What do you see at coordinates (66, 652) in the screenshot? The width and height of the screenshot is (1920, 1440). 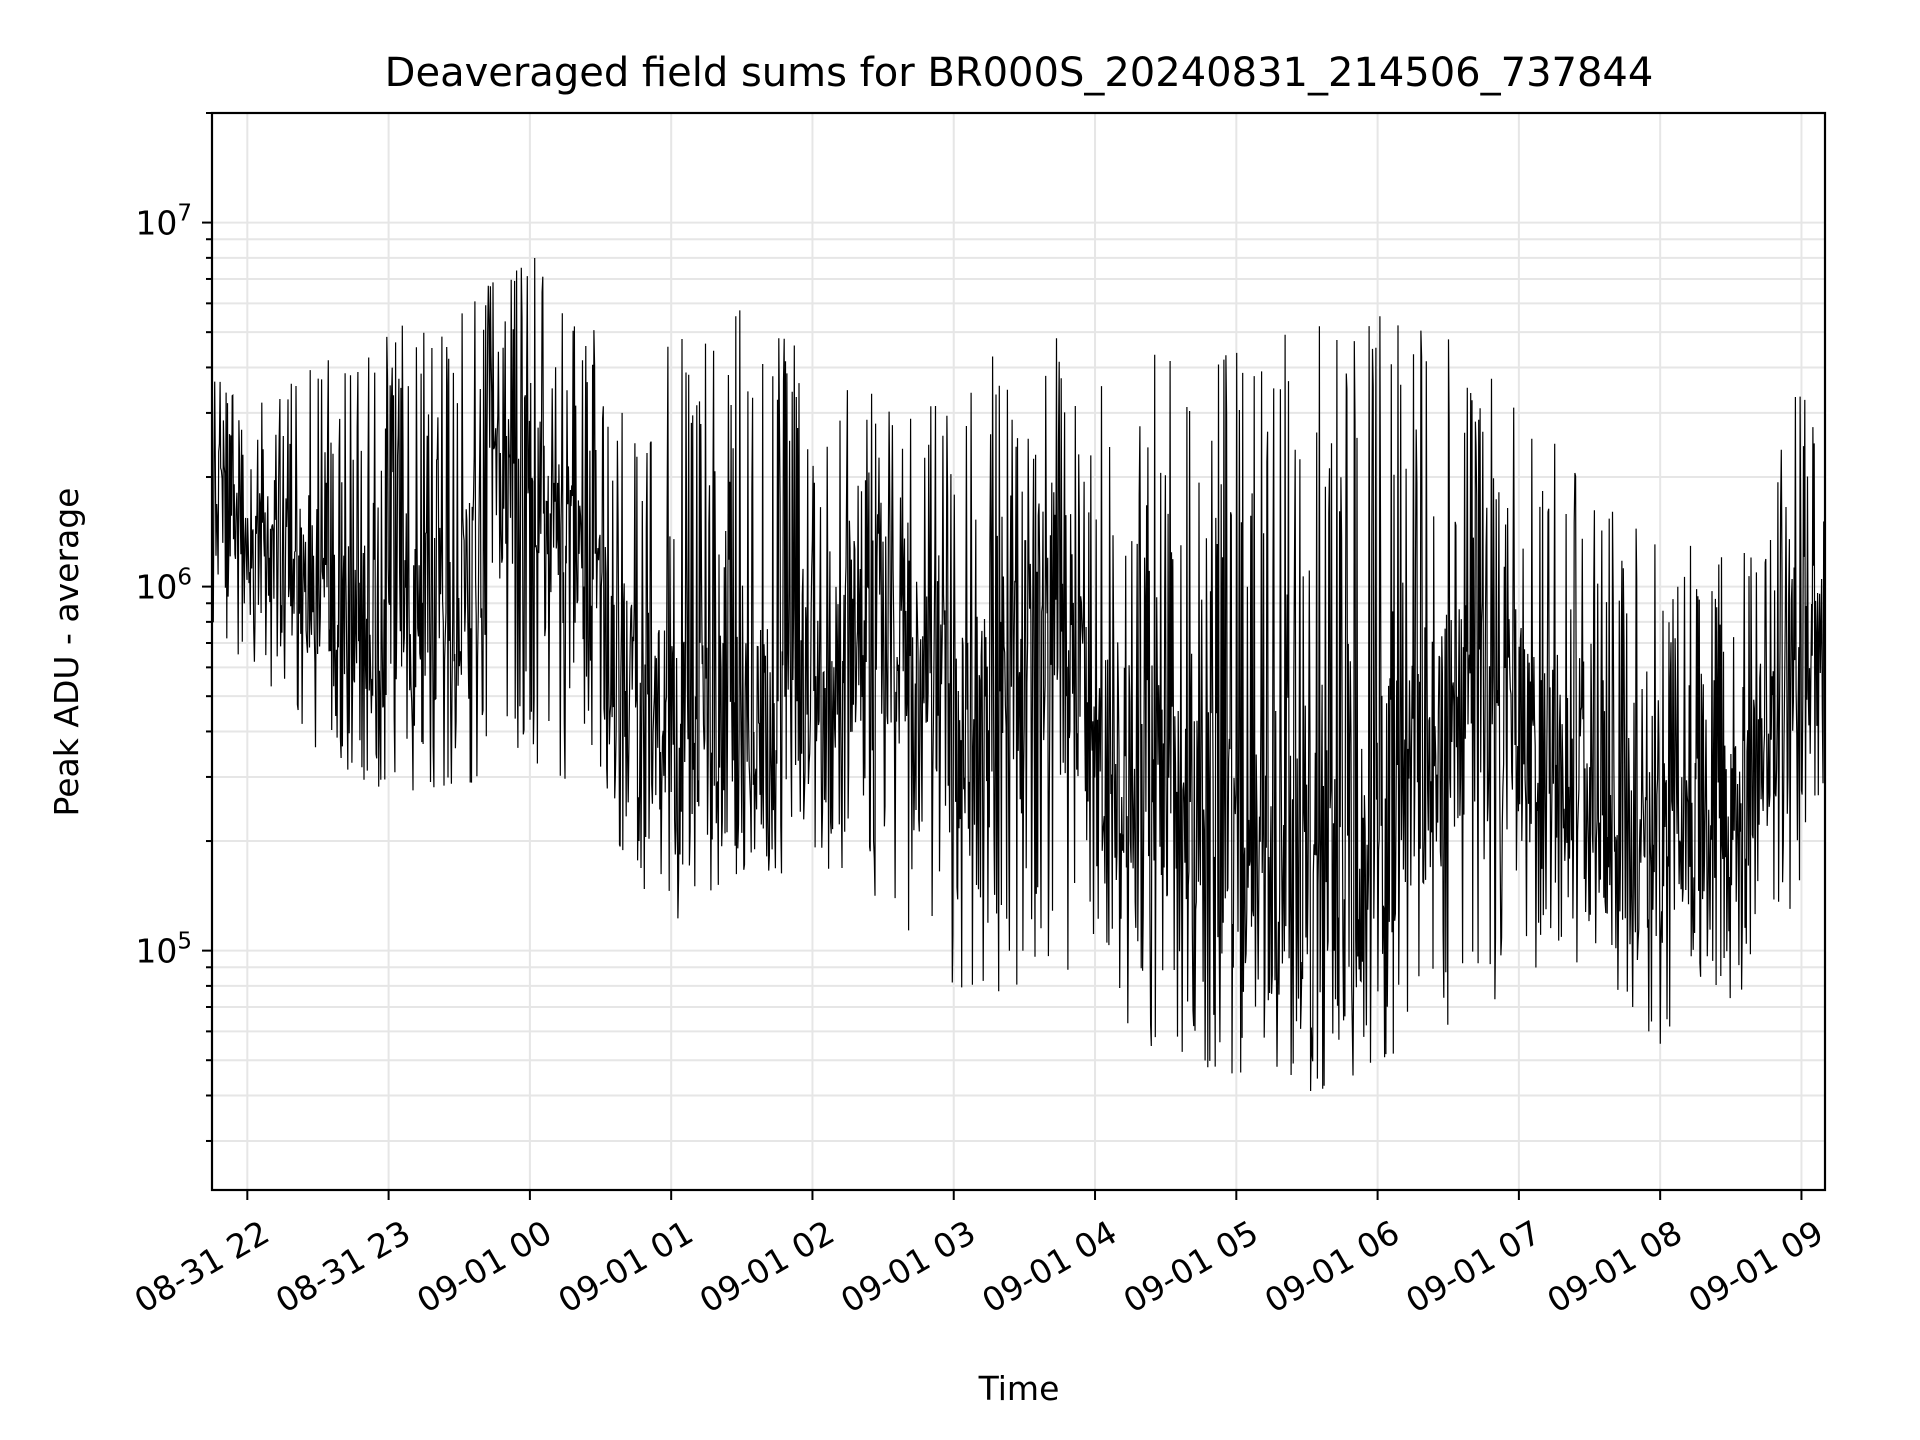 I see `y-axis-label: Peak ADU - average` at bounding box center [66, 652].